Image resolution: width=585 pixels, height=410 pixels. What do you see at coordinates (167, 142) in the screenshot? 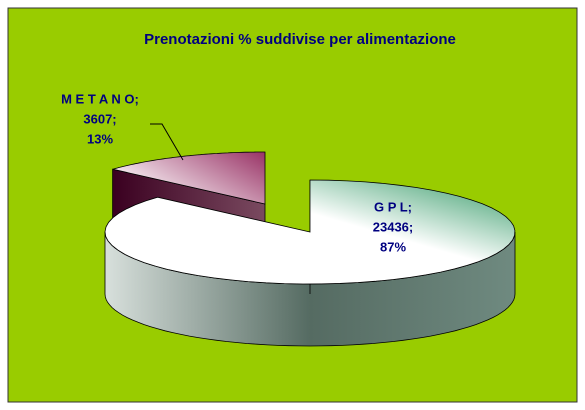
I see `leader-line` at bounding box center [167, 142].